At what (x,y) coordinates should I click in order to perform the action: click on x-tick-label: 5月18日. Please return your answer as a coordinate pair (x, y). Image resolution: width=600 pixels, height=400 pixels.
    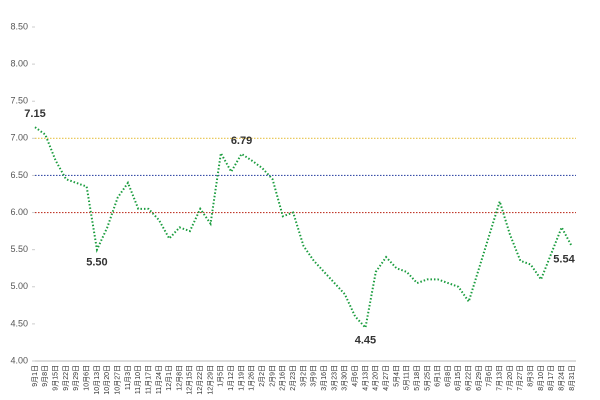
    Looking at the image, I should click on (417, 378).